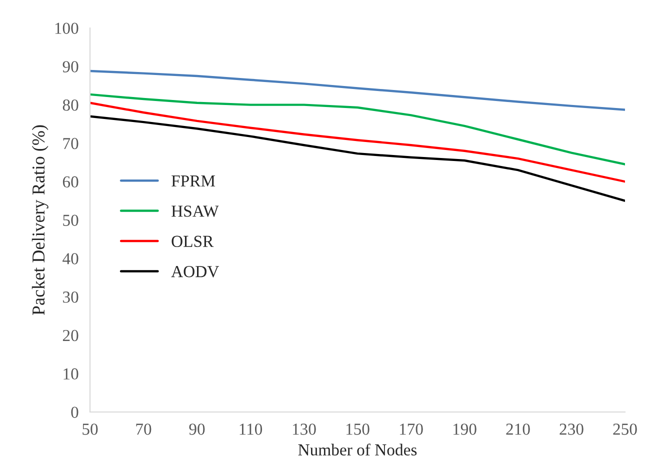  Describe the element at coordinates (70, 182) in the screenshot. I see `y-tick-label: 60` at that location.